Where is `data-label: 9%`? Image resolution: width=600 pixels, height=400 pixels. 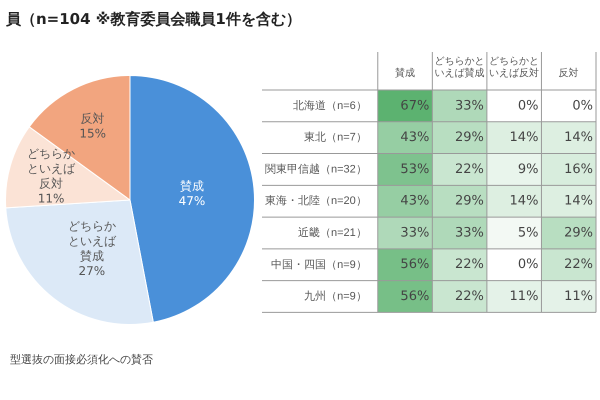 data-label: 9% is located at coordinates (528, 169).